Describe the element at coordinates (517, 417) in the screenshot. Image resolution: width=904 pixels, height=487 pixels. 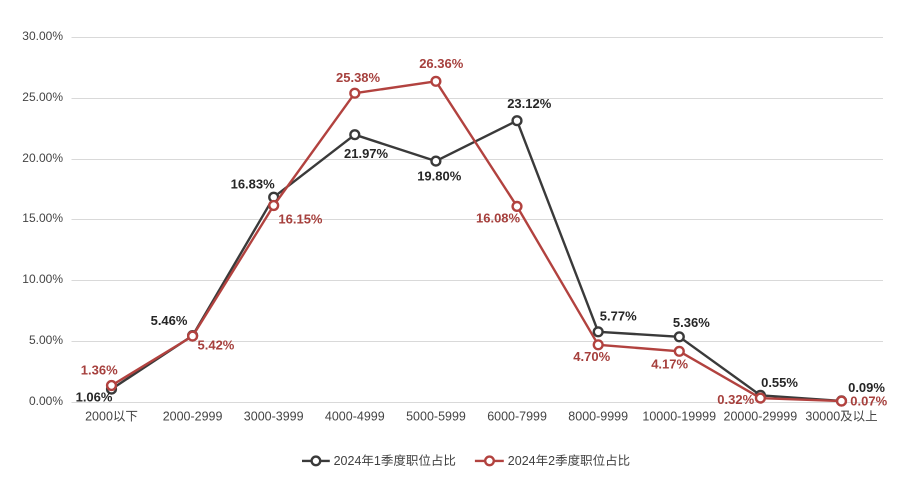
I see `svg-text: 6000-7999` at that location.